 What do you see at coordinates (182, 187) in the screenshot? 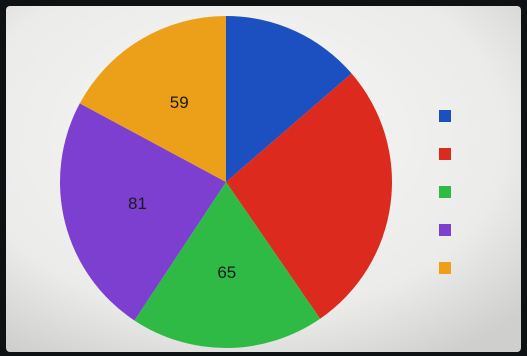
I see `slice-labels: 65 81 59` at bounding box center [182, 187].